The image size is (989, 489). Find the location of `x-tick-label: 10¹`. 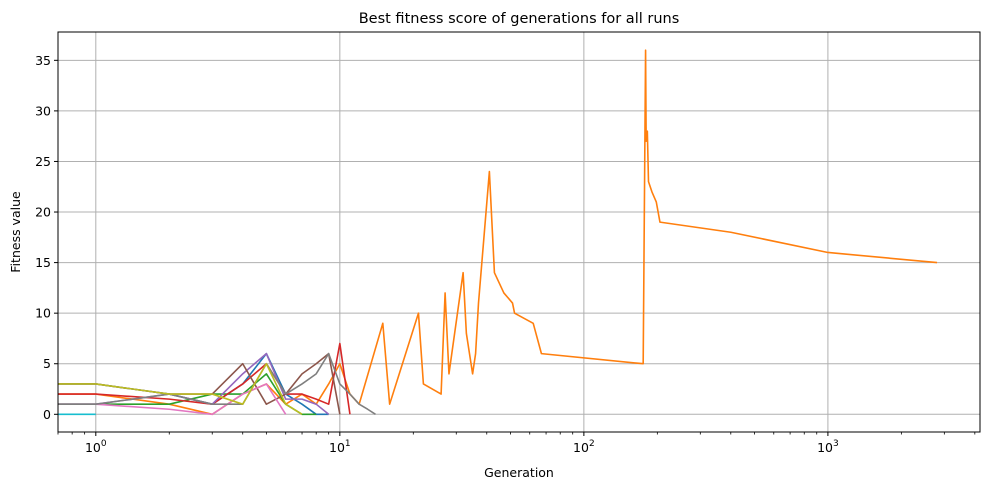

x-tick-label: 10¹ is located at coordinates (340, 447).